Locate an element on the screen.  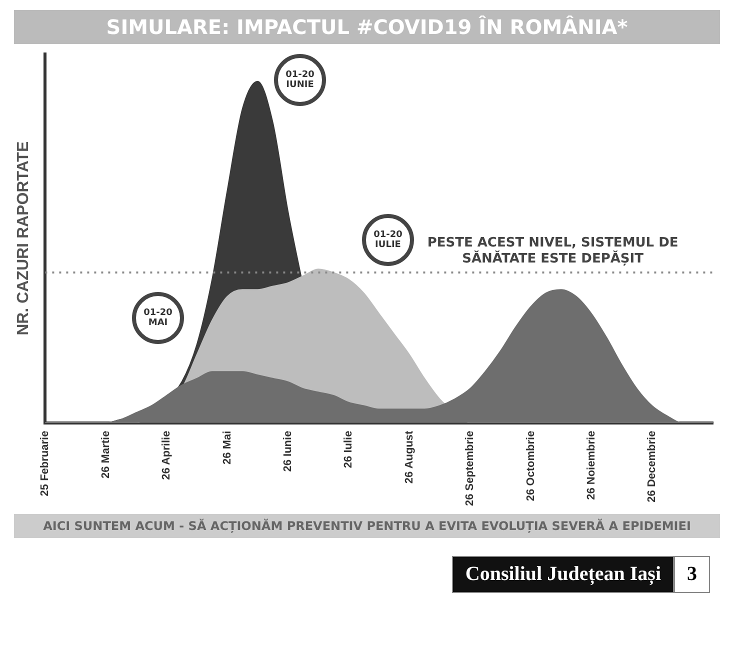
x-tick-label: 25 Februarie is located at coordinates (45, 463).